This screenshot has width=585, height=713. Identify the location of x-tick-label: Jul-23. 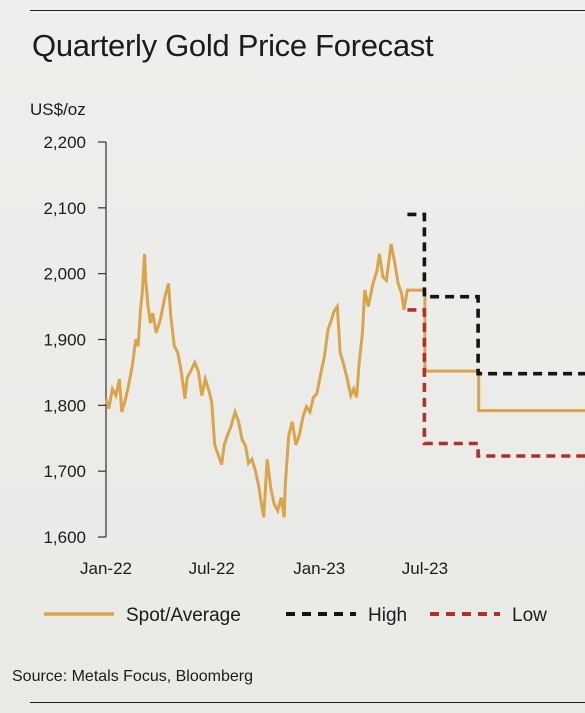
(425, 568).